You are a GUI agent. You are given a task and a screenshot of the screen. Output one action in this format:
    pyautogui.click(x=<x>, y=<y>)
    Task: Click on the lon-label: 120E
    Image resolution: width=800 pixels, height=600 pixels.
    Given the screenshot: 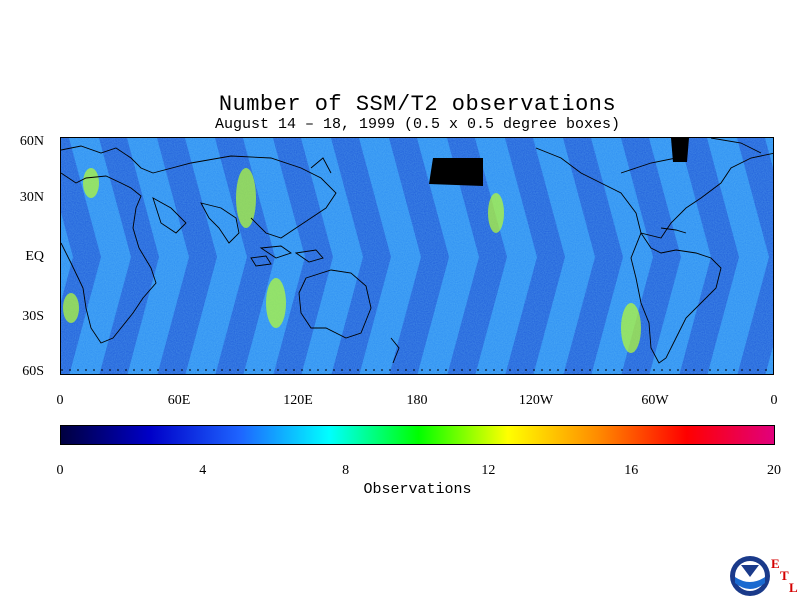 What is the action you would take?
    pyautogui.click(x=298, y=400)
    